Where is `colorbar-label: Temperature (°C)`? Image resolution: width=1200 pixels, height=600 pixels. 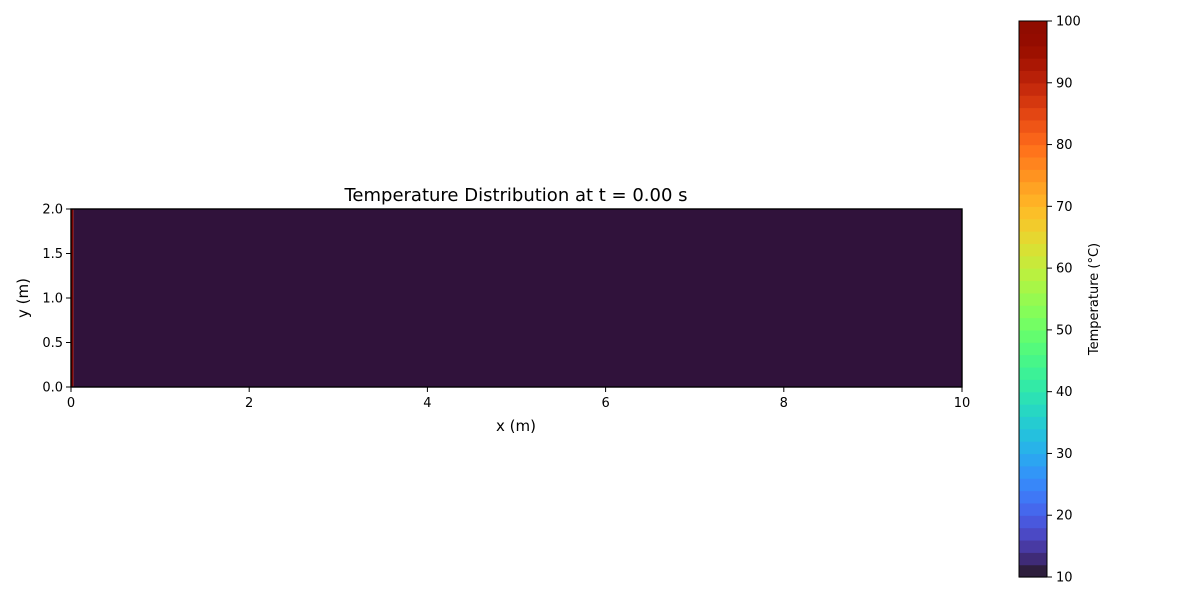
colorbar-label: Temperature (°C) is located at coordinates (1094, 299).